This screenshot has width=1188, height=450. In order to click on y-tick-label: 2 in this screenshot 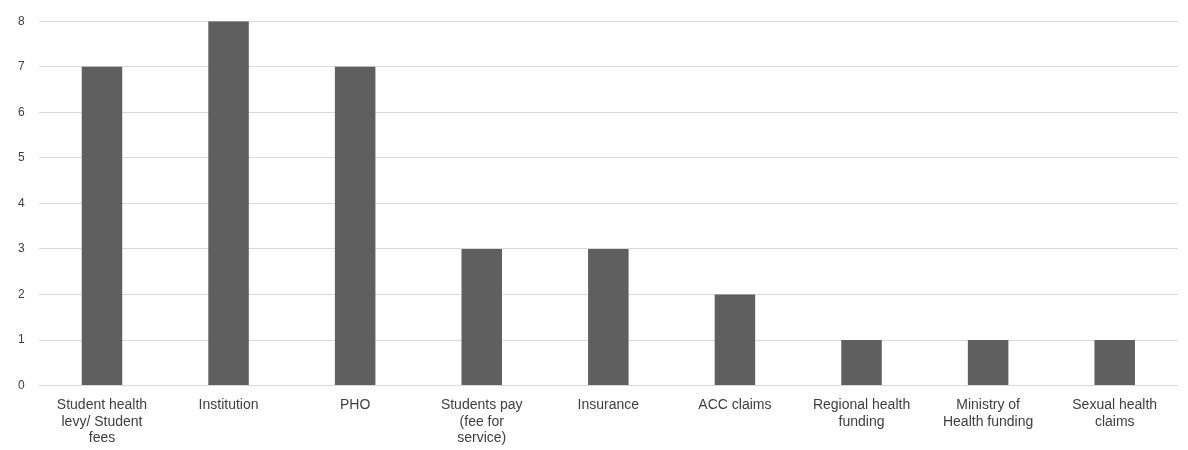, I will do `click(21, 293)`.